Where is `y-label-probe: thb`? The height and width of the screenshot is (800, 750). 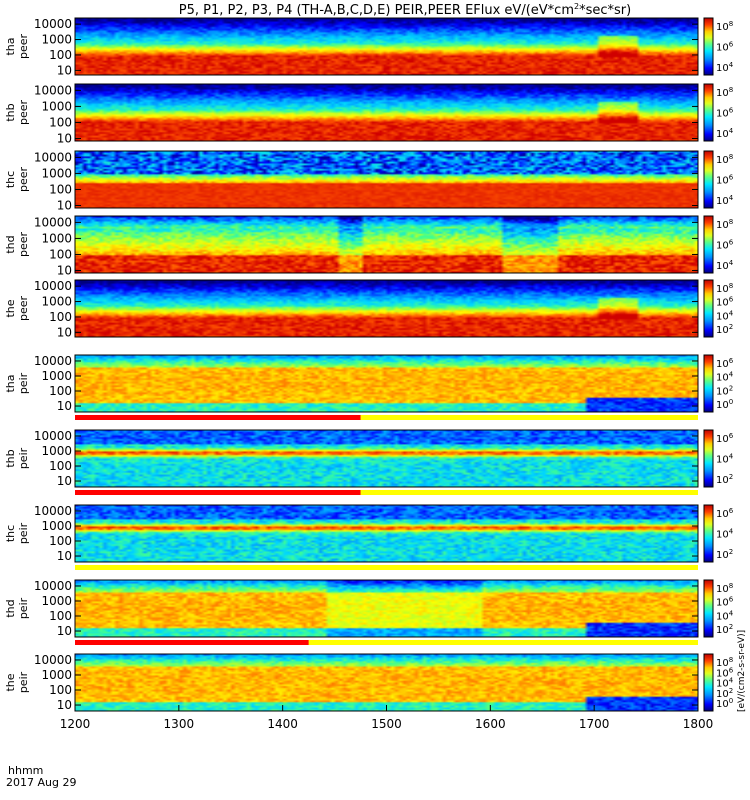
y-label-probe: thb is located at coordinates (10, 112).